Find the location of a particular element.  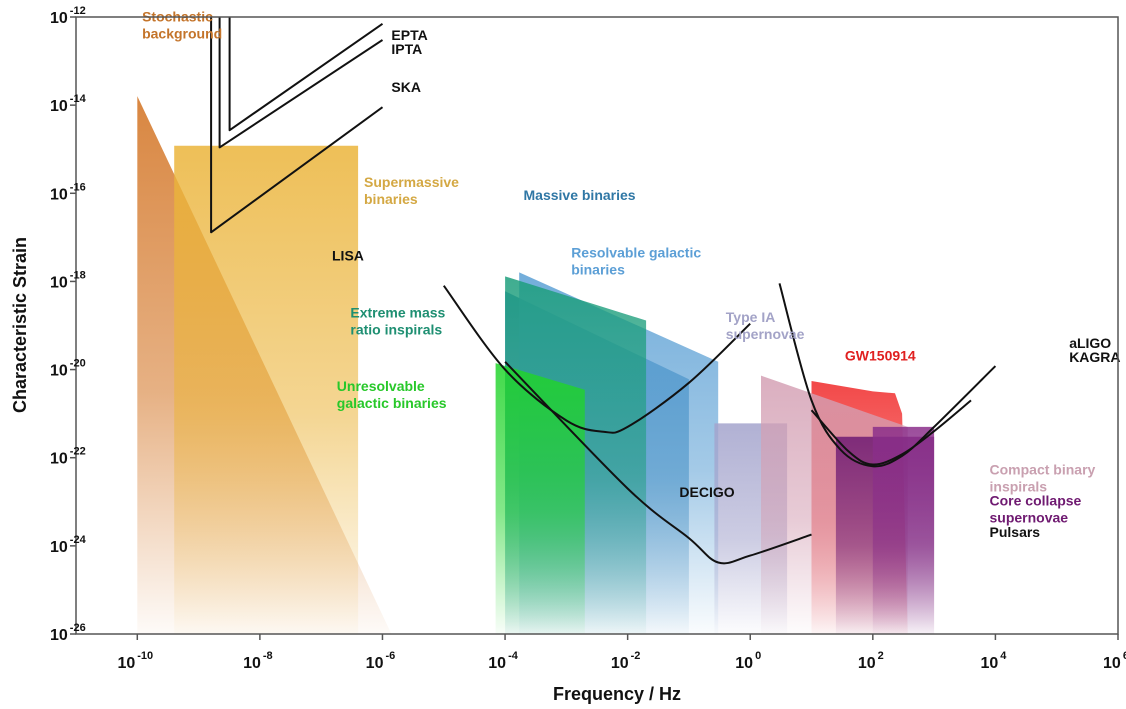

x-tick-label: 10 6 is located at coordinates (1114, 661).